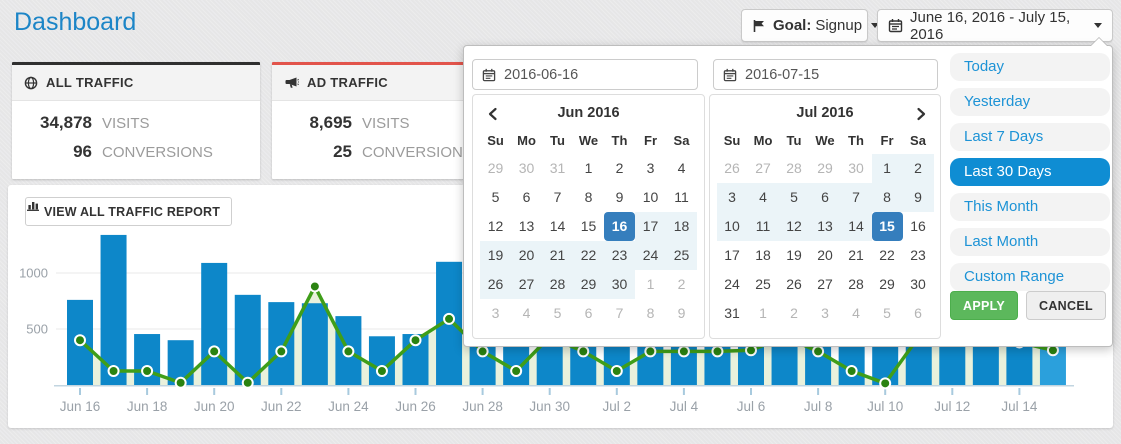 Image resolution: width=1121 pixels, height=444 pixels. I want to click on end-date-field, so click(825, 74).